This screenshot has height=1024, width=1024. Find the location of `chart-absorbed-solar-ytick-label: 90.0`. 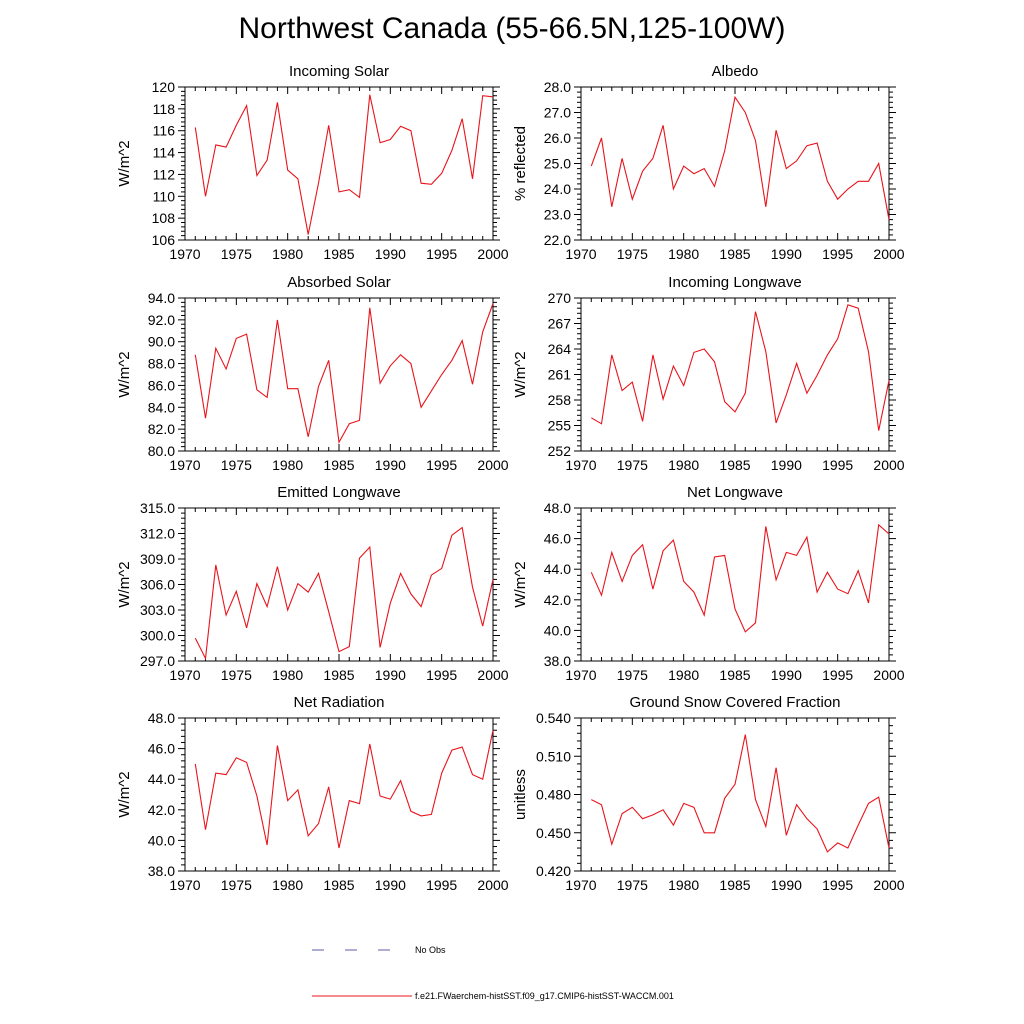

chart-absorbed-solar-ytick-label: 90.0 is located at coordinates (161, 342).